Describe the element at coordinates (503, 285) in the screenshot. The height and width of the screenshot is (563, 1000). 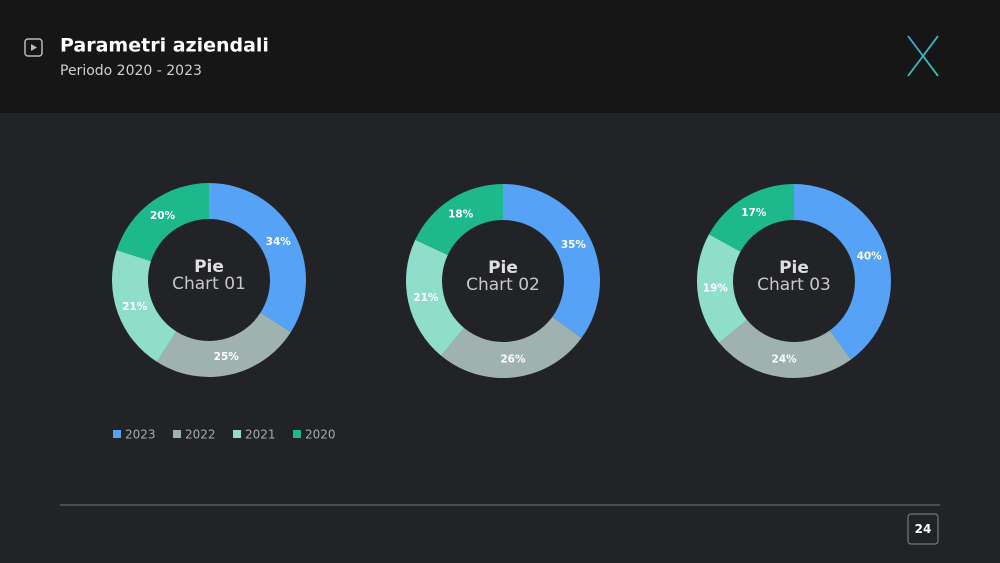
I see `donut-subtitle: Chart 02` at that location.